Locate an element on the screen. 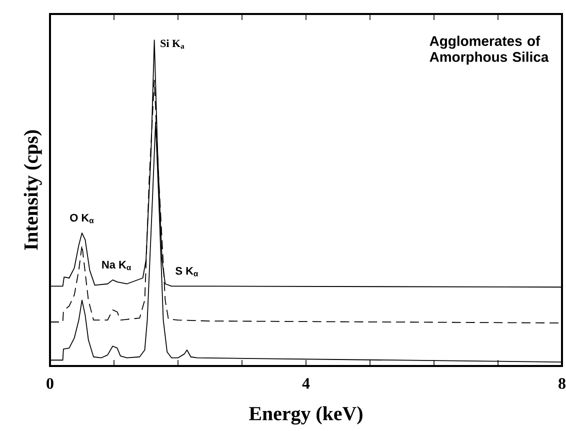 The height and width of the screenshot is (431, 566). x-axis-title: Energy (keV) is located at coordinates (305, 415).